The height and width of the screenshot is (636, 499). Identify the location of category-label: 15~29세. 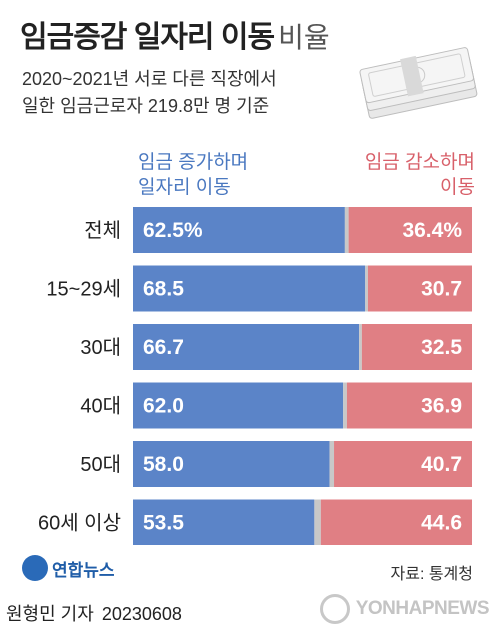
(83, 289).